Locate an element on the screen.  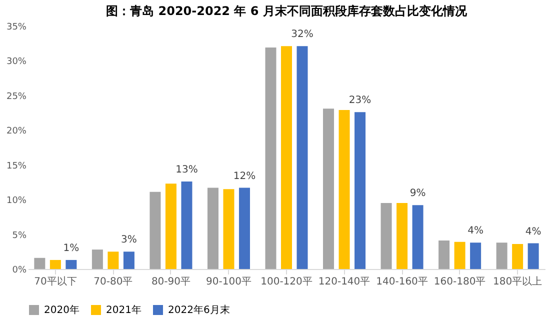
x-tick-label: 120-140平 is located at coordinates (344, 282).